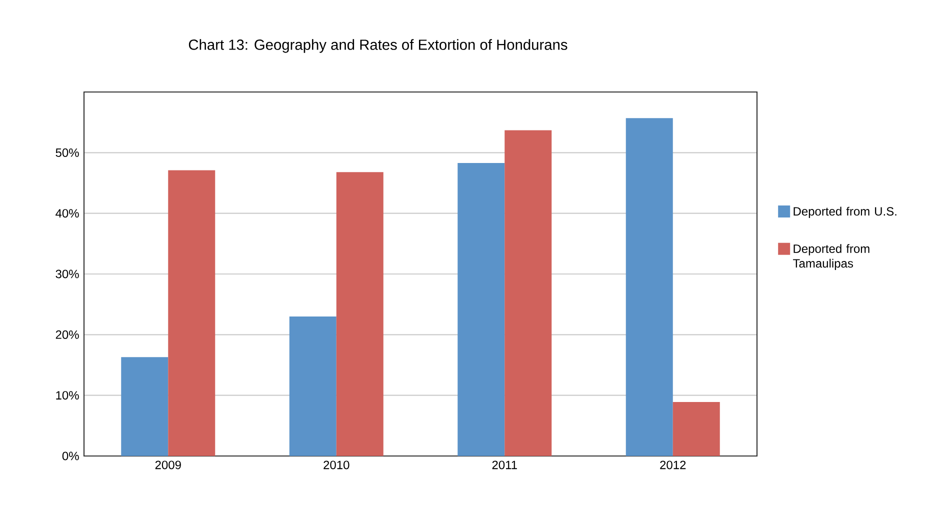 This screenshot has height=531, width=951. What do you see at coordinates (831, 257) in the screenshot?
I see `legend-label: Deported from Tamaulipas` at bounding box center [831, 257].